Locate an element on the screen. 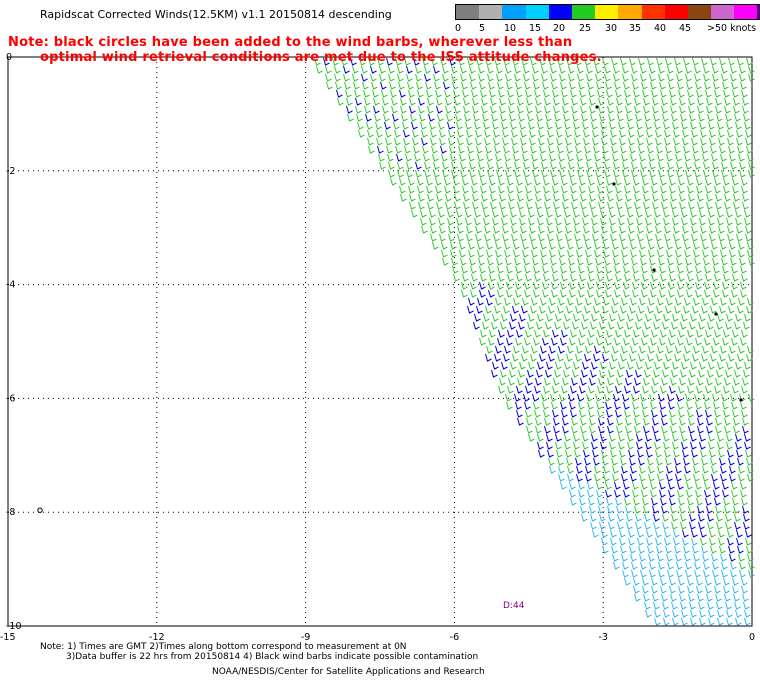 The image size is (760, 688). legend-label: 10 is located at coordinates (510, 28).